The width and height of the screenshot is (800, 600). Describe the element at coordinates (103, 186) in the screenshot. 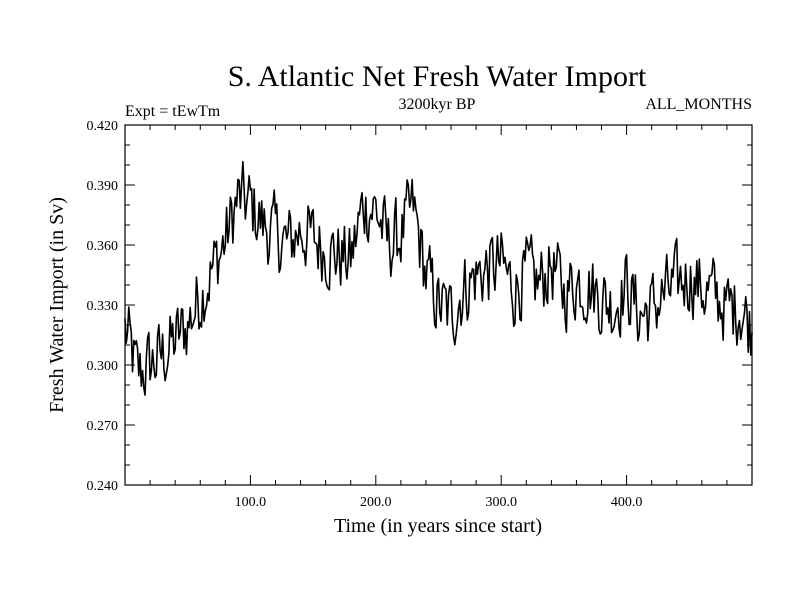

I see `y-tick-label: 0.390` at that location.